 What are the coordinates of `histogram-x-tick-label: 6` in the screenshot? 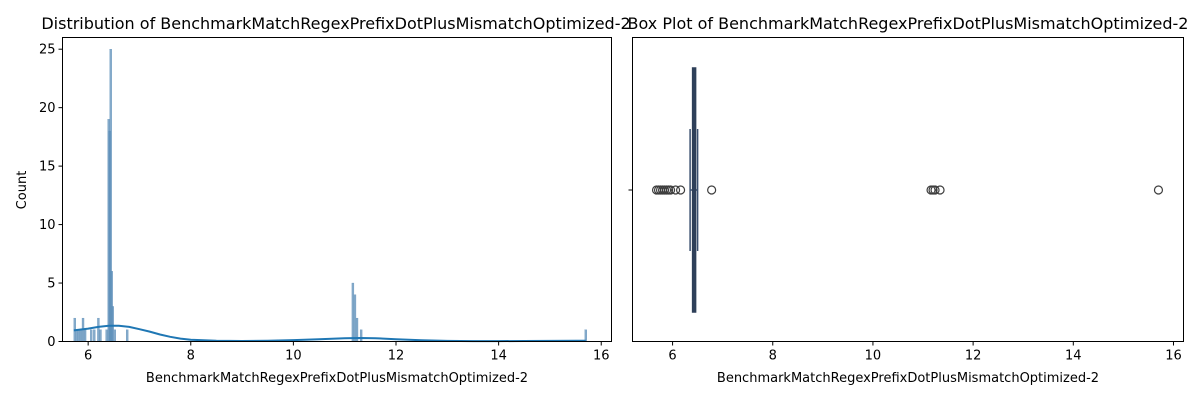 It's located at (88, 356).